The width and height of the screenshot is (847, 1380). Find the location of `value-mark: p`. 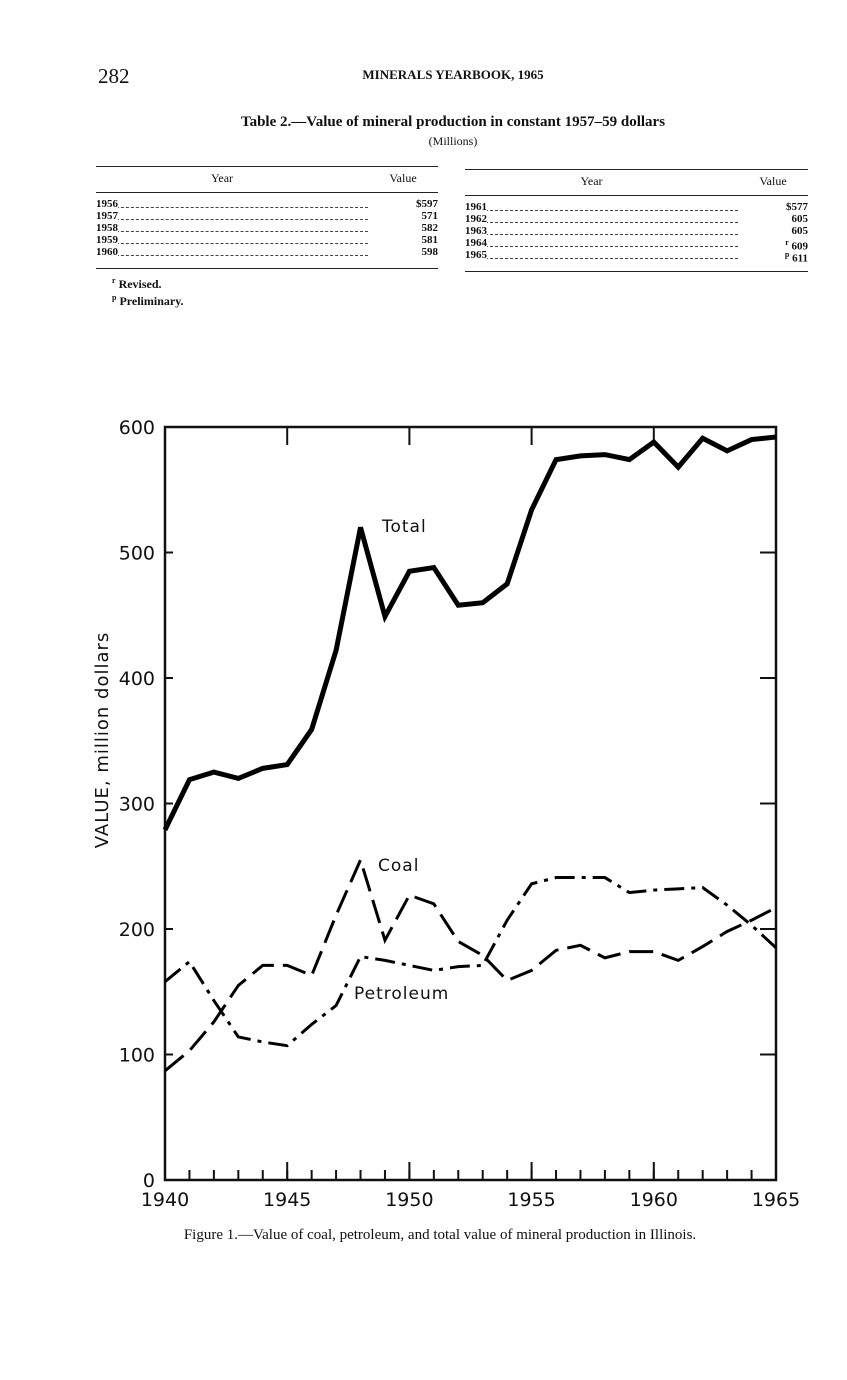

value-mark: p is located at coordinates (787, 254).